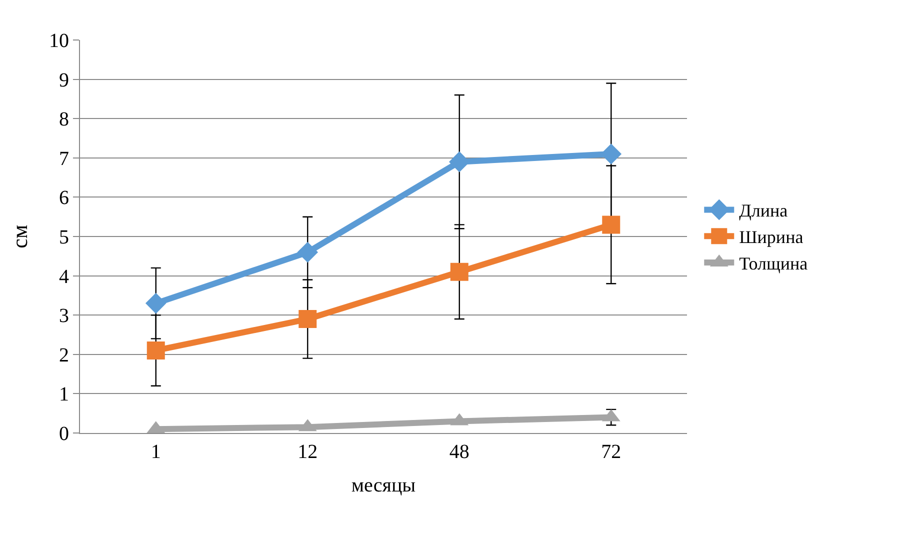 This screenshot has width=902, height=533. Describe the element at coordinates (64, 277) in the screenshot. I see `y-tick-label: 4` at that location.